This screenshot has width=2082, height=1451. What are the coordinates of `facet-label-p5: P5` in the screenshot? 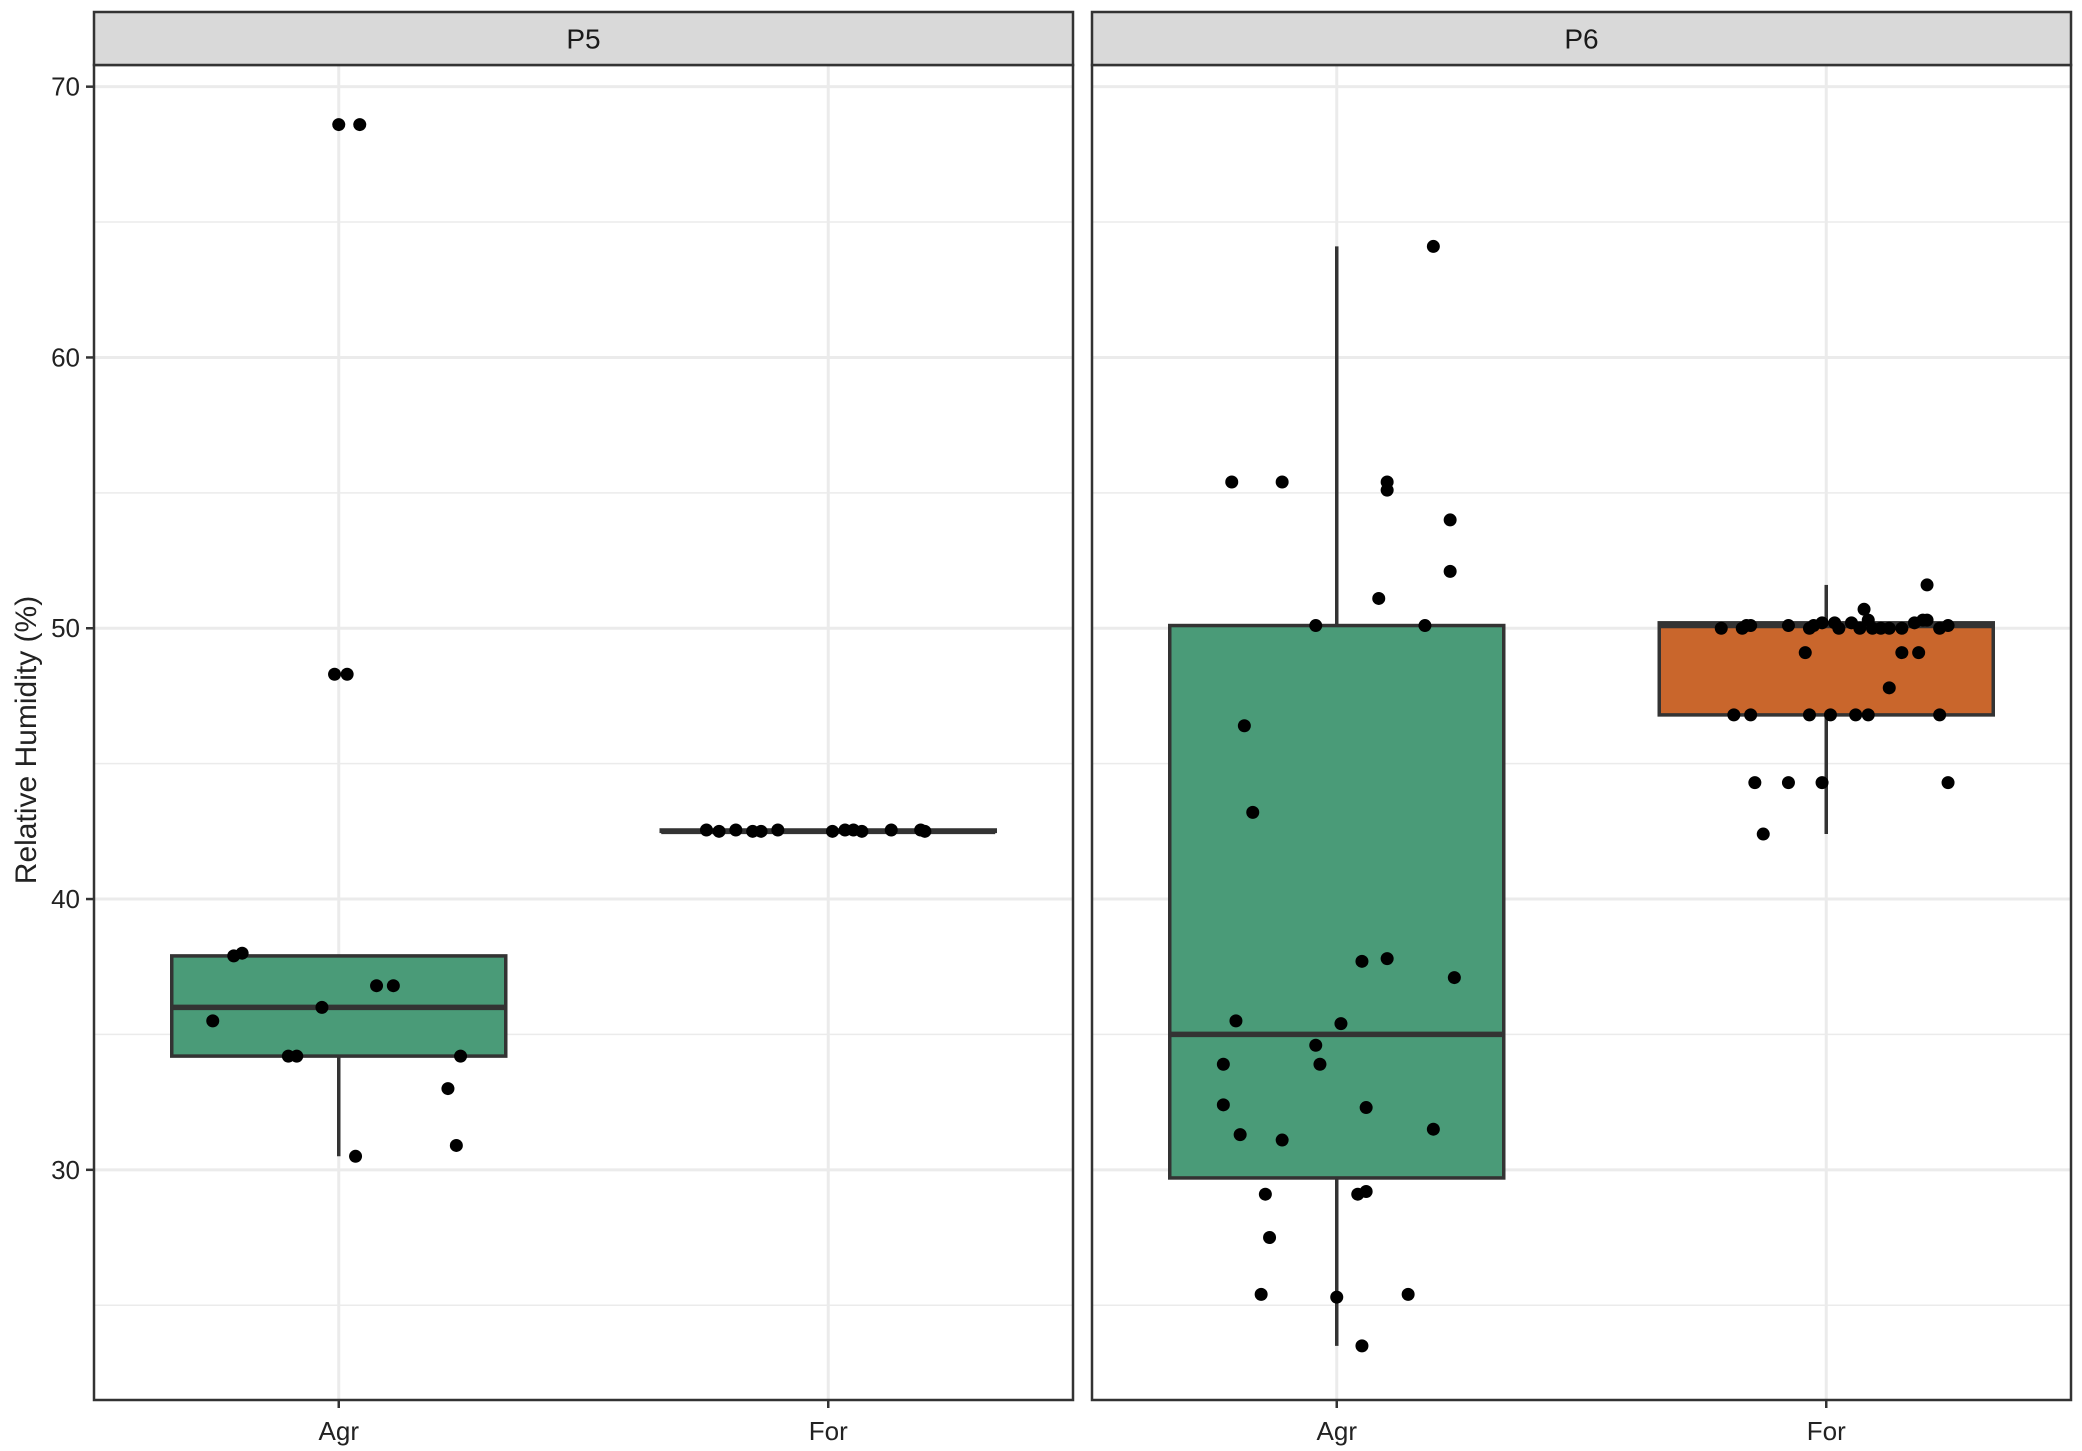 It's located at (583, 39).